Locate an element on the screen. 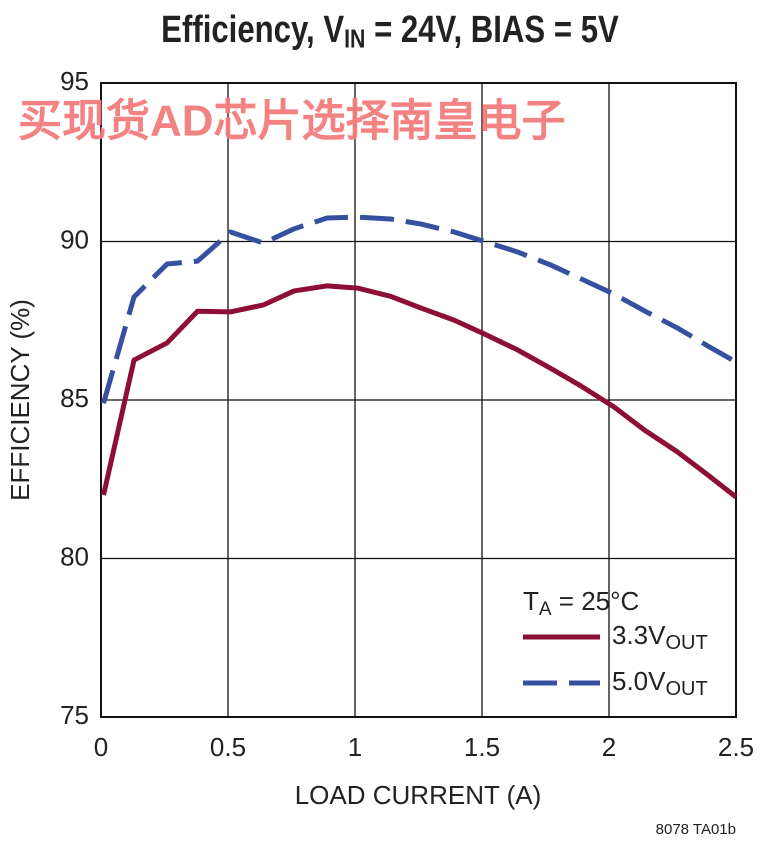 The height and width of the screenshot is (842, 760). x-tick-label: 2.5 is located at coordinates (736, 747).